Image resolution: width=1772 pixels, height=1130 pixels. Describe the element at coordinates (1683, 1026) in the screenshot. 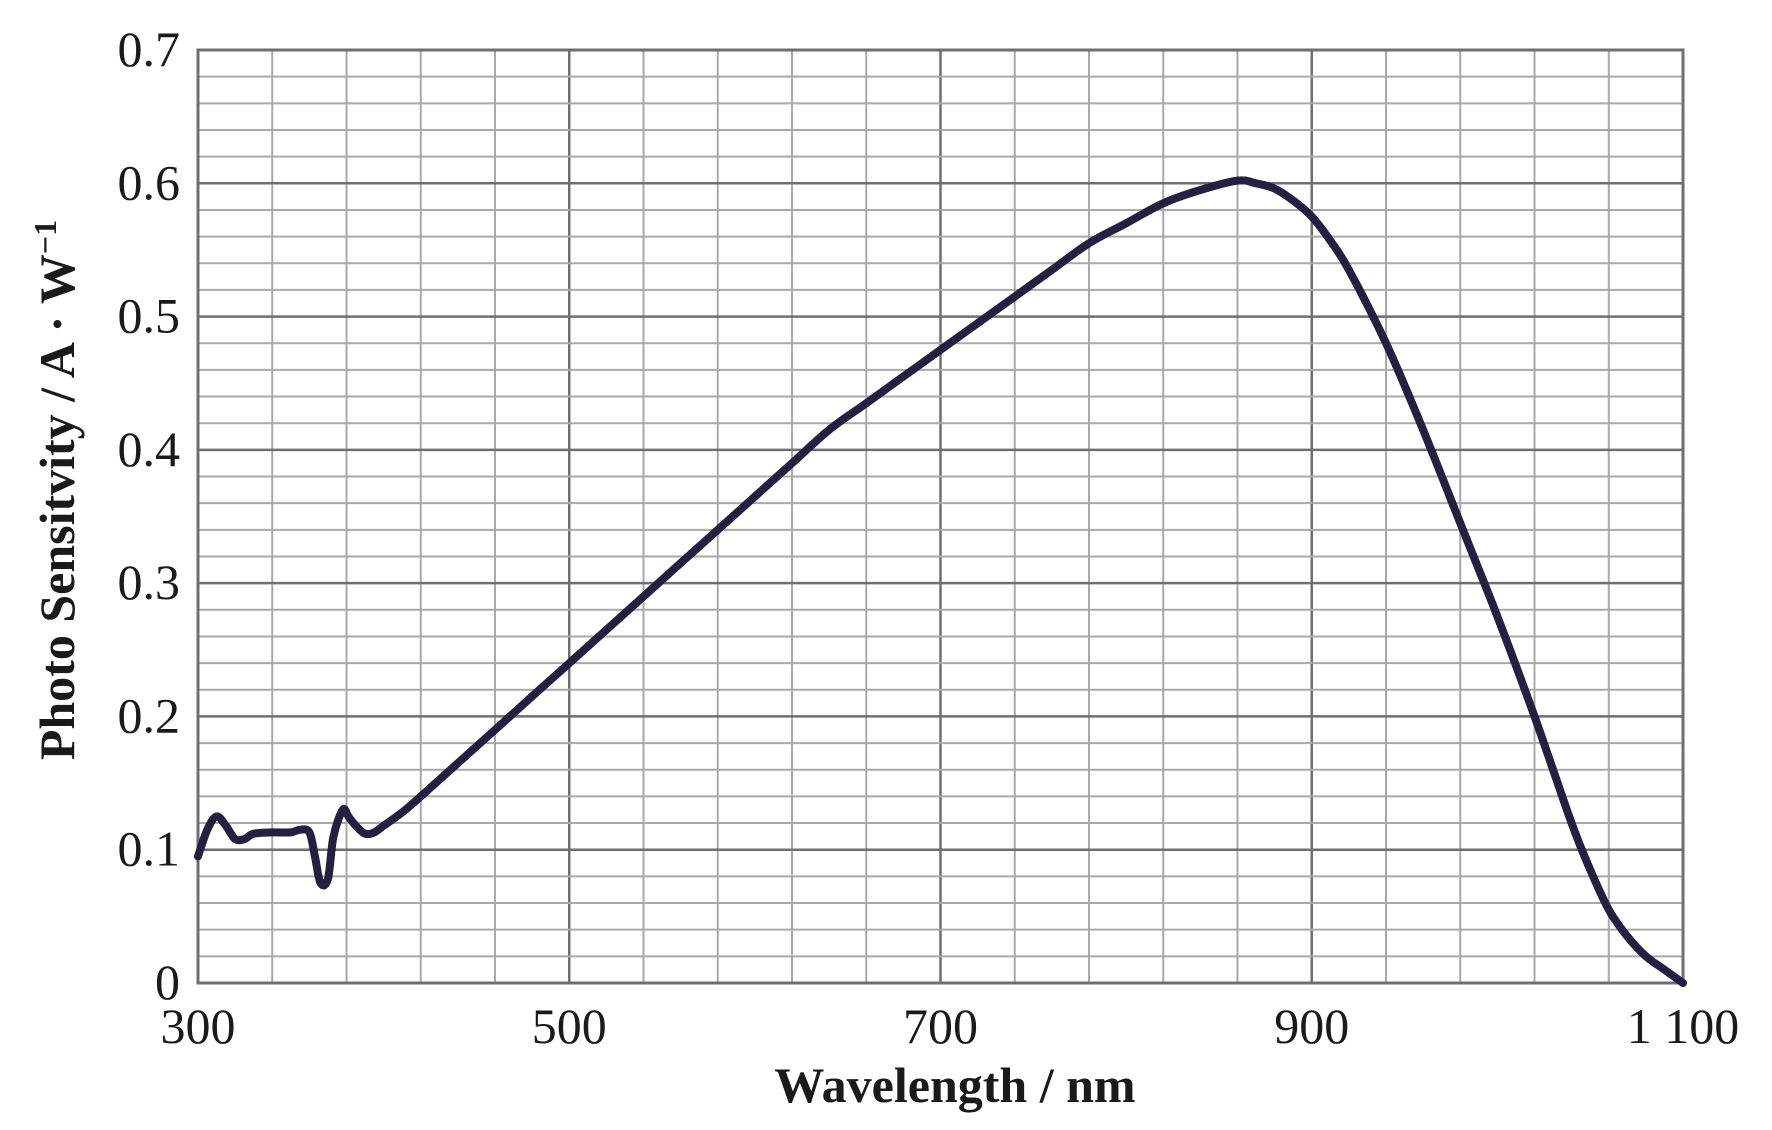

I see `x-tick-label: 1 100` at that location.